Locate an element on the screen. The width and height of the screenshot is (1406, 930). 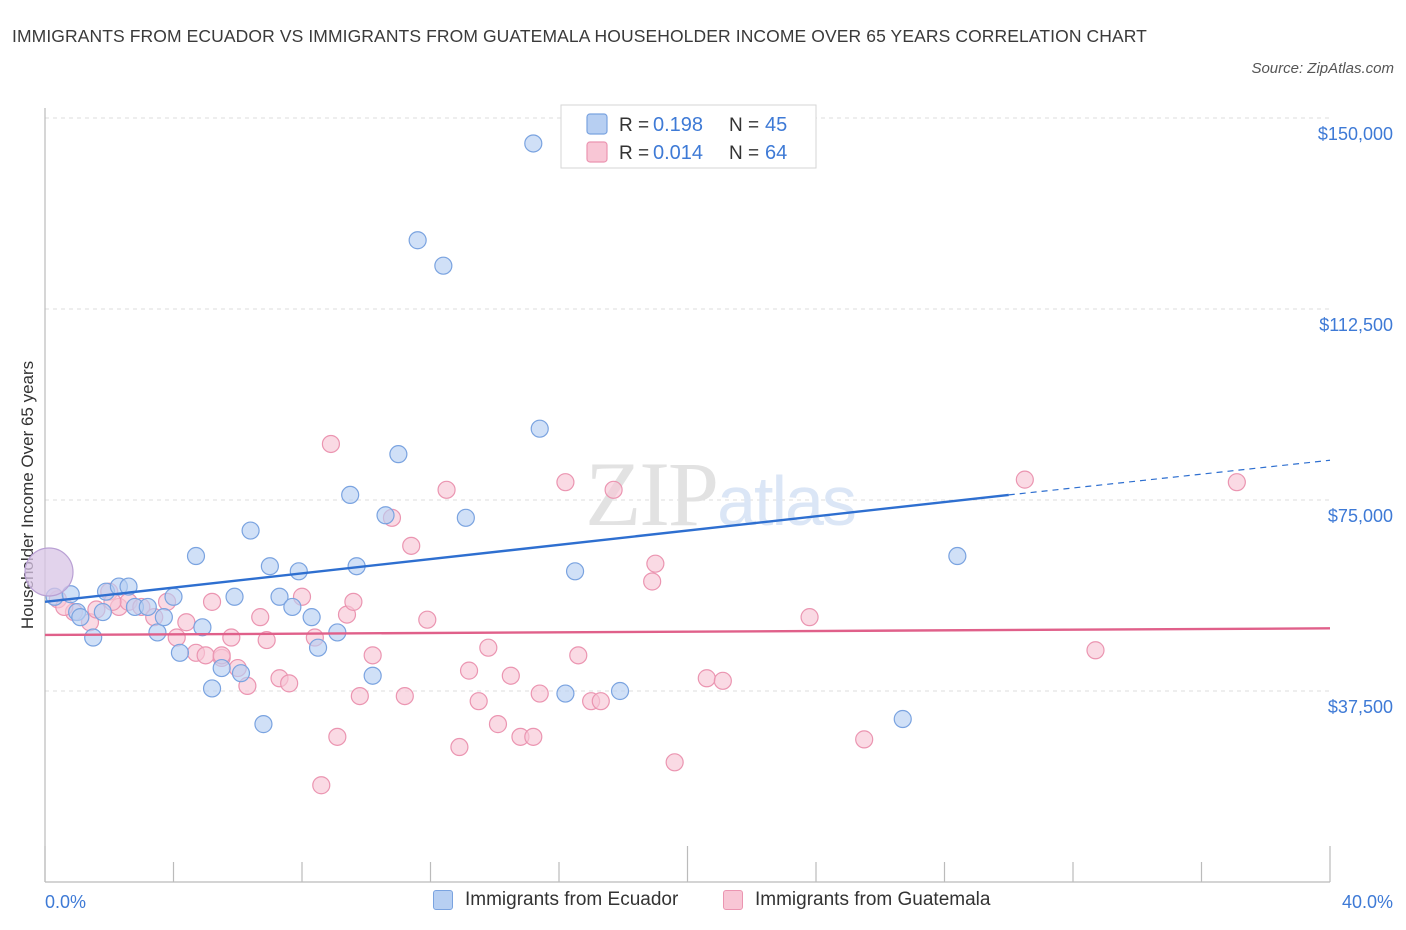
legend-r-label-1: R = is located at coordinates (634, 153).